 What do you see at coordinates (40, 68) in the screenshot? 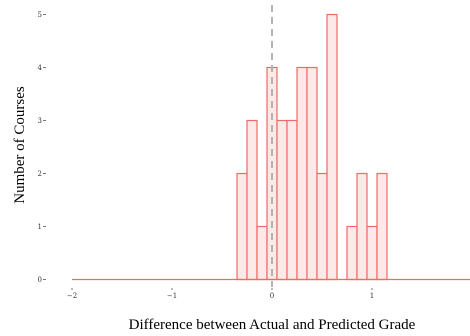
I see `y-tick-label: 4` at bounding box center [40, 68].